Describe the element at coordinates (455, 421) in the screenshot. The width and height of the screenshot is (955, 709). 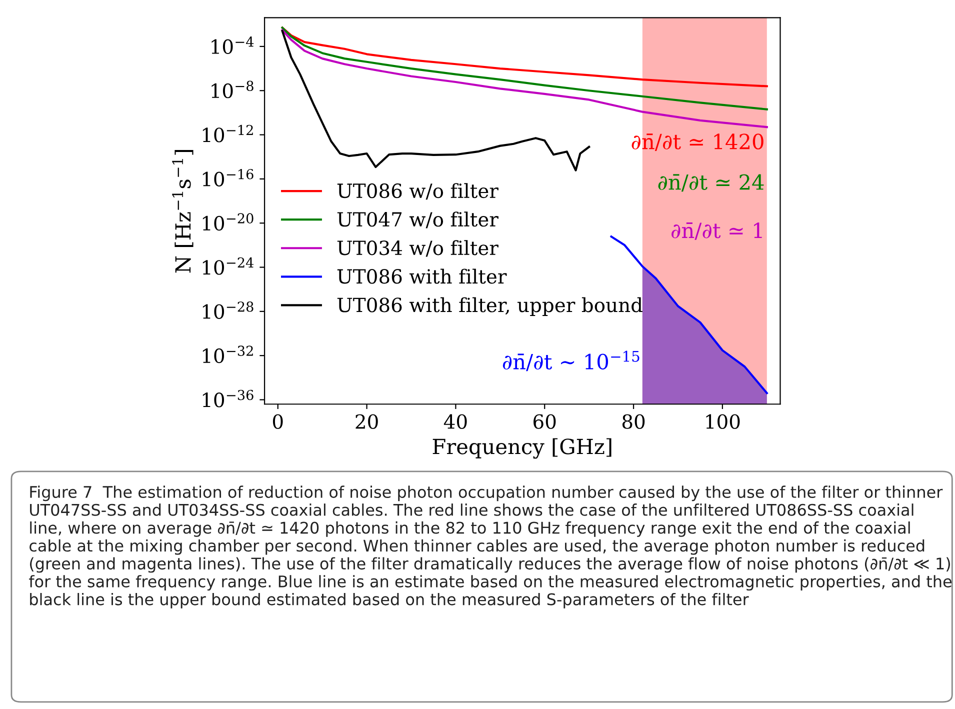
I see `x-tick-label: 40` at that location.